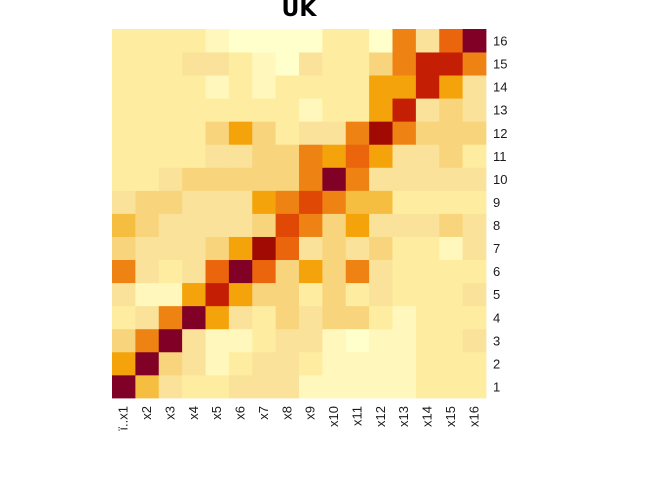  I want to click on heatmap-cell-15-x15, so click(451, 64).